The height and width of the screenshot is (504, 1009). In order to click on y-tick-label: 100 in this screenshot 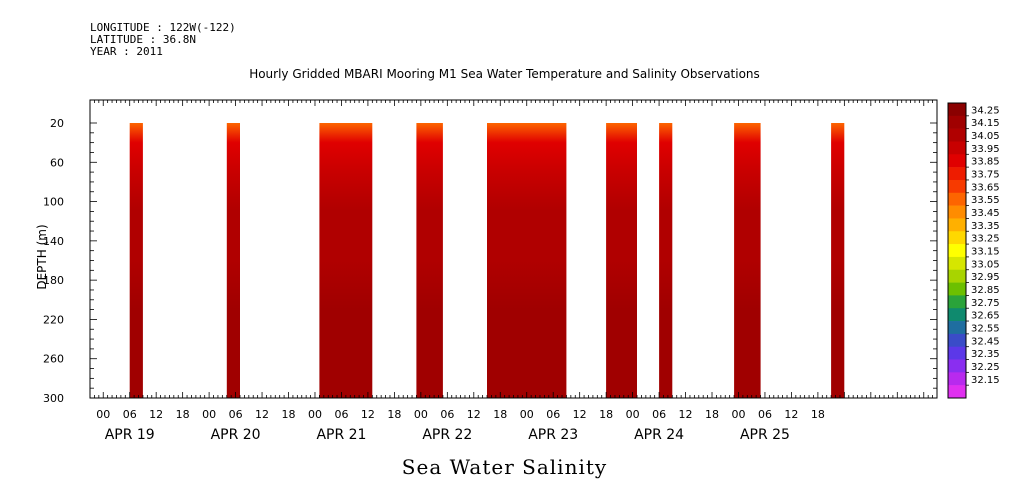, I will do `click(53, 202)`.